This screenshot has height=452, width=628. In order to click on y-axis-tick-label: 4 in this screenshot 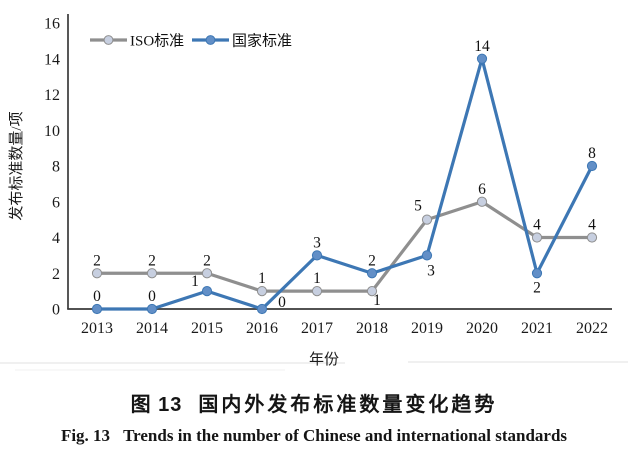, I will do `click(56, 238)`.